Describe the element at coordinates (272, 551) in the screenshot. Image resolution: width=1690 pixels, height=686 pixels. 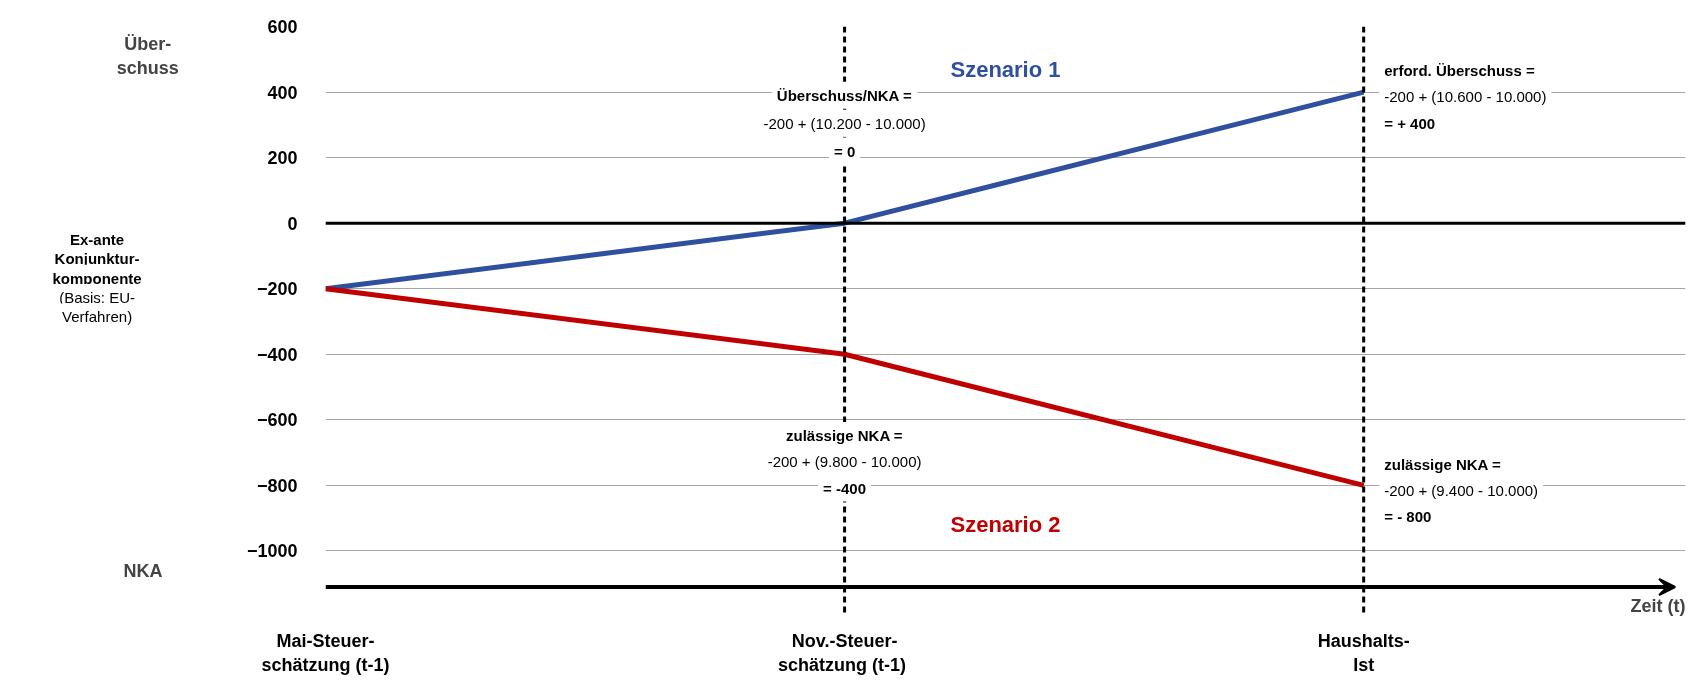
I see `y-tick-label: −1000` at that location.